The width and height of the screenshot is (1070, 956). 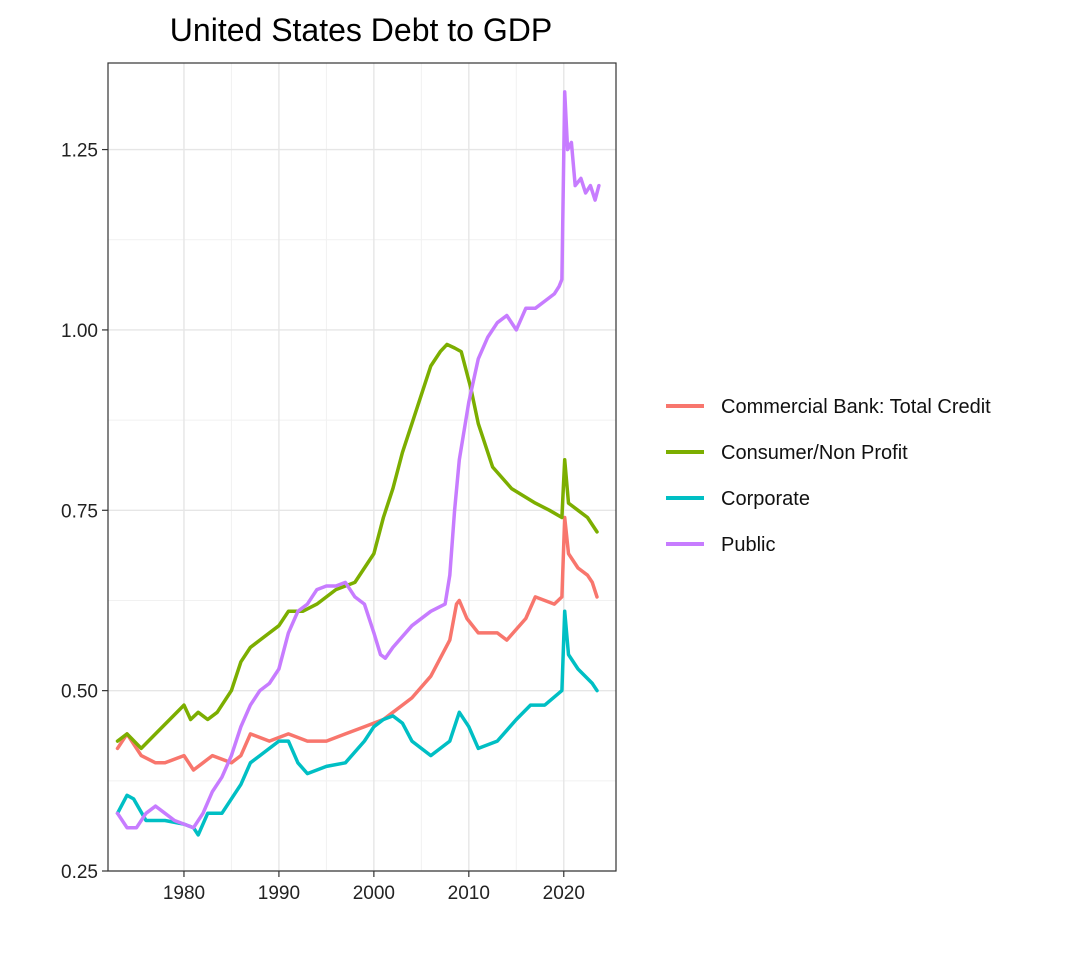 What do you see at coordinates (374, 893) in the screenshot?
I see `x-tick-label: 2000` at bounding box center [374, 893].